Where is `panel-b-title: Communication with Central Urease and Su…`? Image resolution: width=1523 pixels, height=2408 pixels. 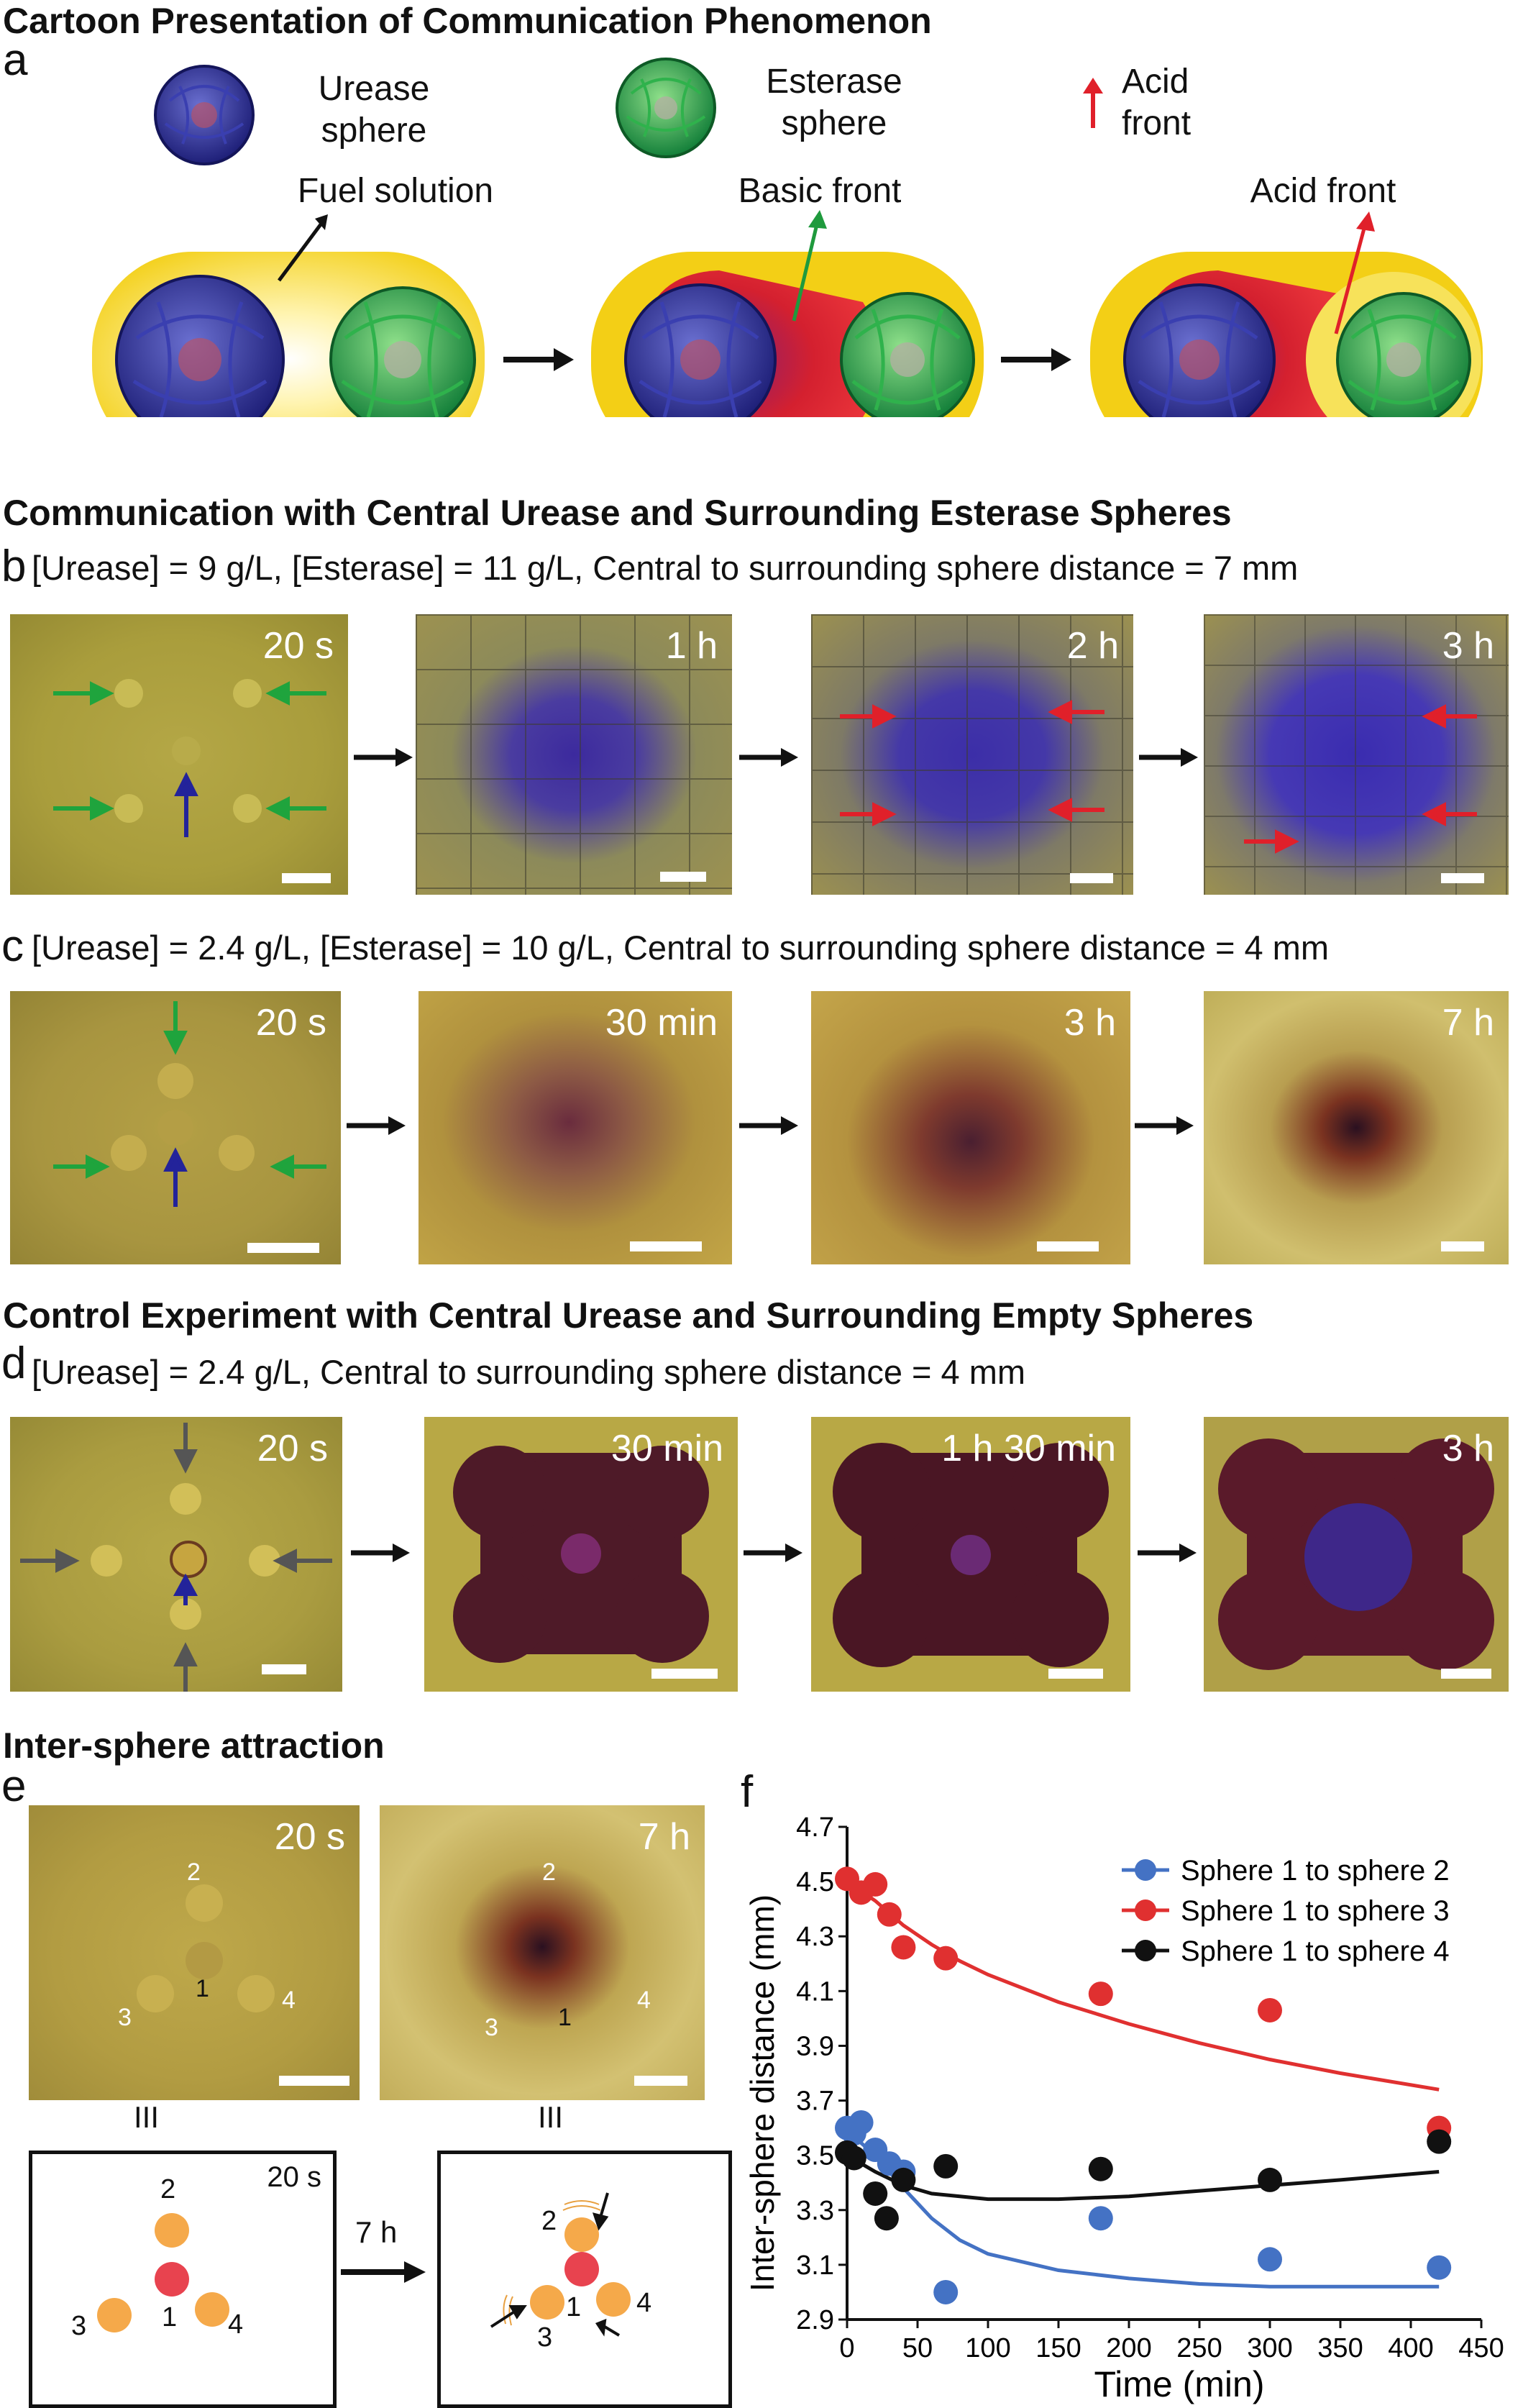 panel-b-title: Communication with Central Urease and Su… is located at coordinates (617, 513).